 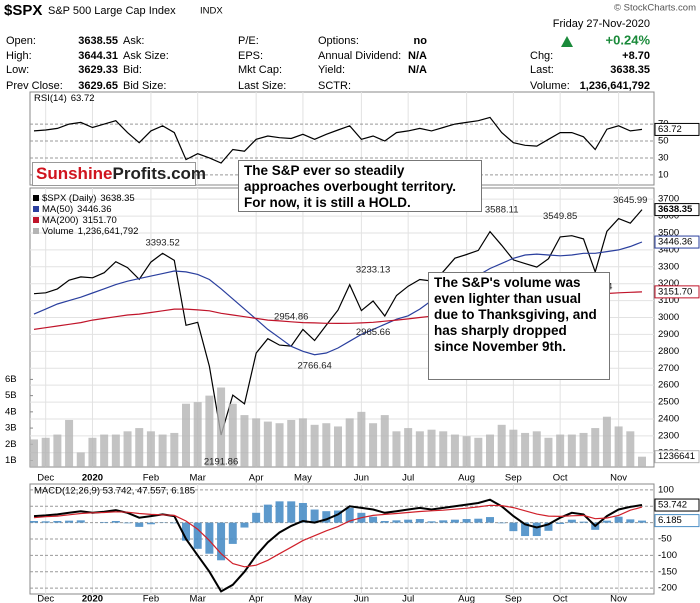 I want to click on y-tick-label: 3500, so click(x=668, y=232).